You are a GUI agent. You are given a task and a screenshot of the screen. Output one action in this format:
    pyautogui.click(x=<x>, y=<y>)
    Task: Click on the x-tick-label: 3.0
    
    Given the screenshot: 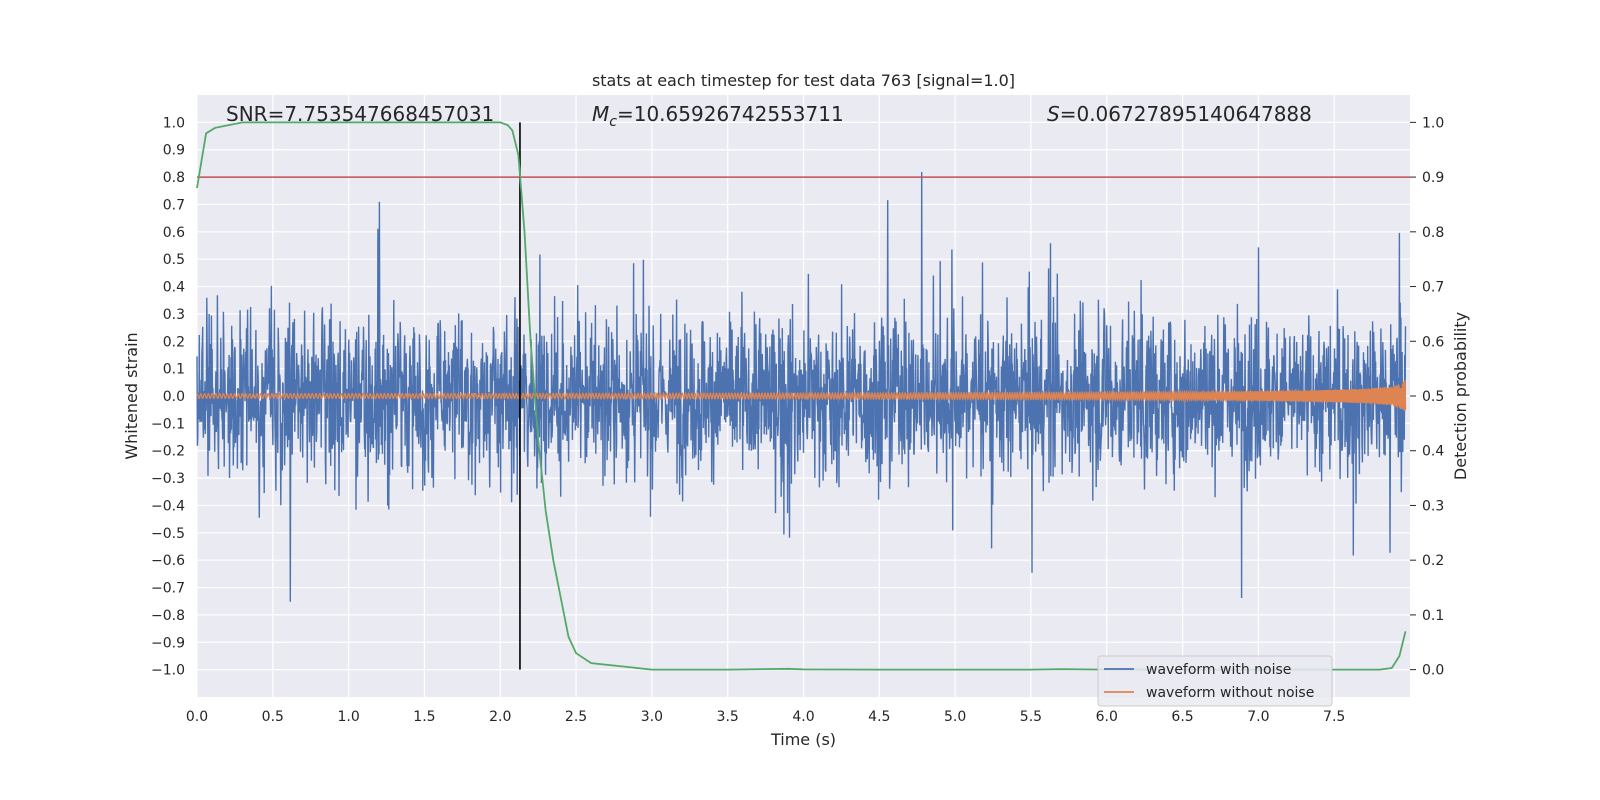 What is the action you would take?
    pyautogui.click(x=652, y=717)
    